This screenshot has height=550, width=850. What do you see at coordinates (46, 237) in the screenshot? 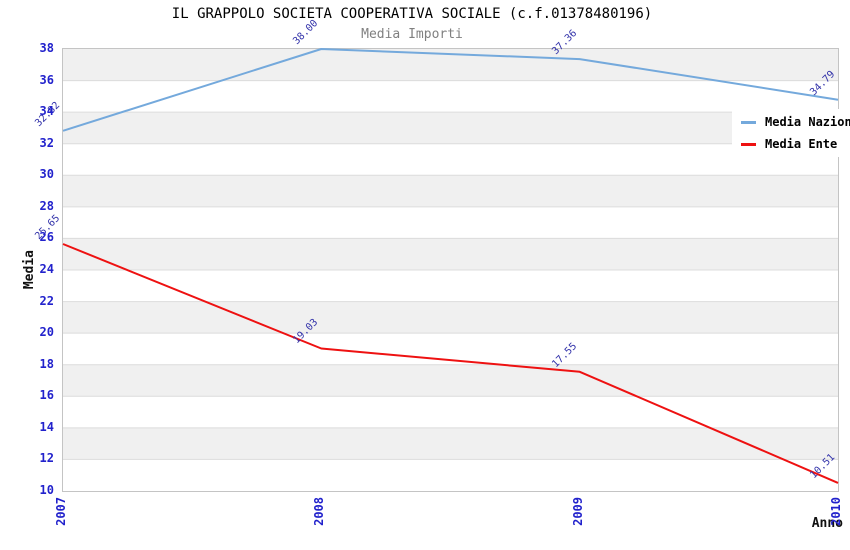
I see `y-tick-label: 26` at bounding box center [46, 237].